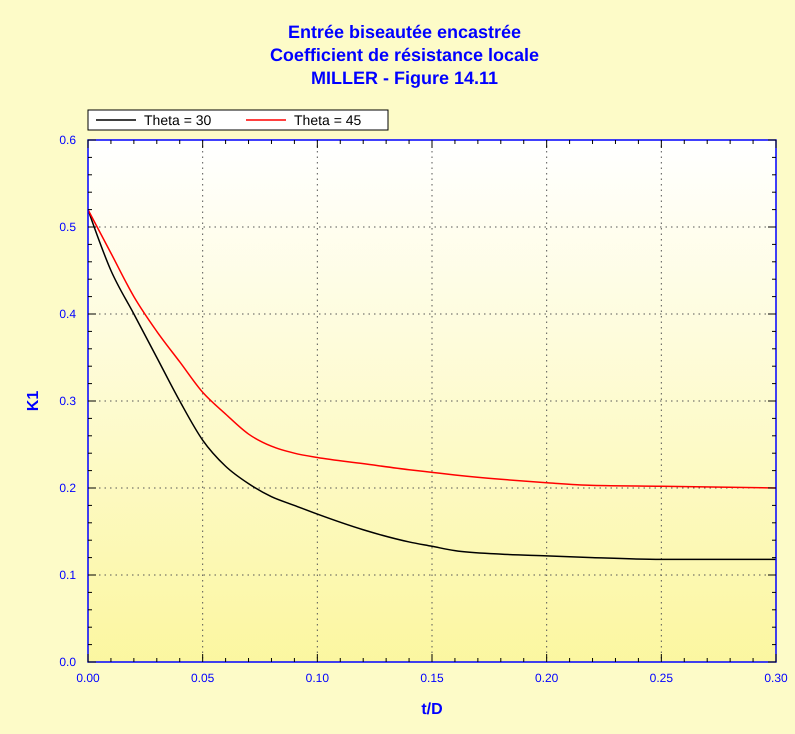 This screenshot has height=734, width=795. What do you see at coordinates (318, 678) in the screenshot?
I see `x-tick-label: 0.10` at bounding box center [318, 678].